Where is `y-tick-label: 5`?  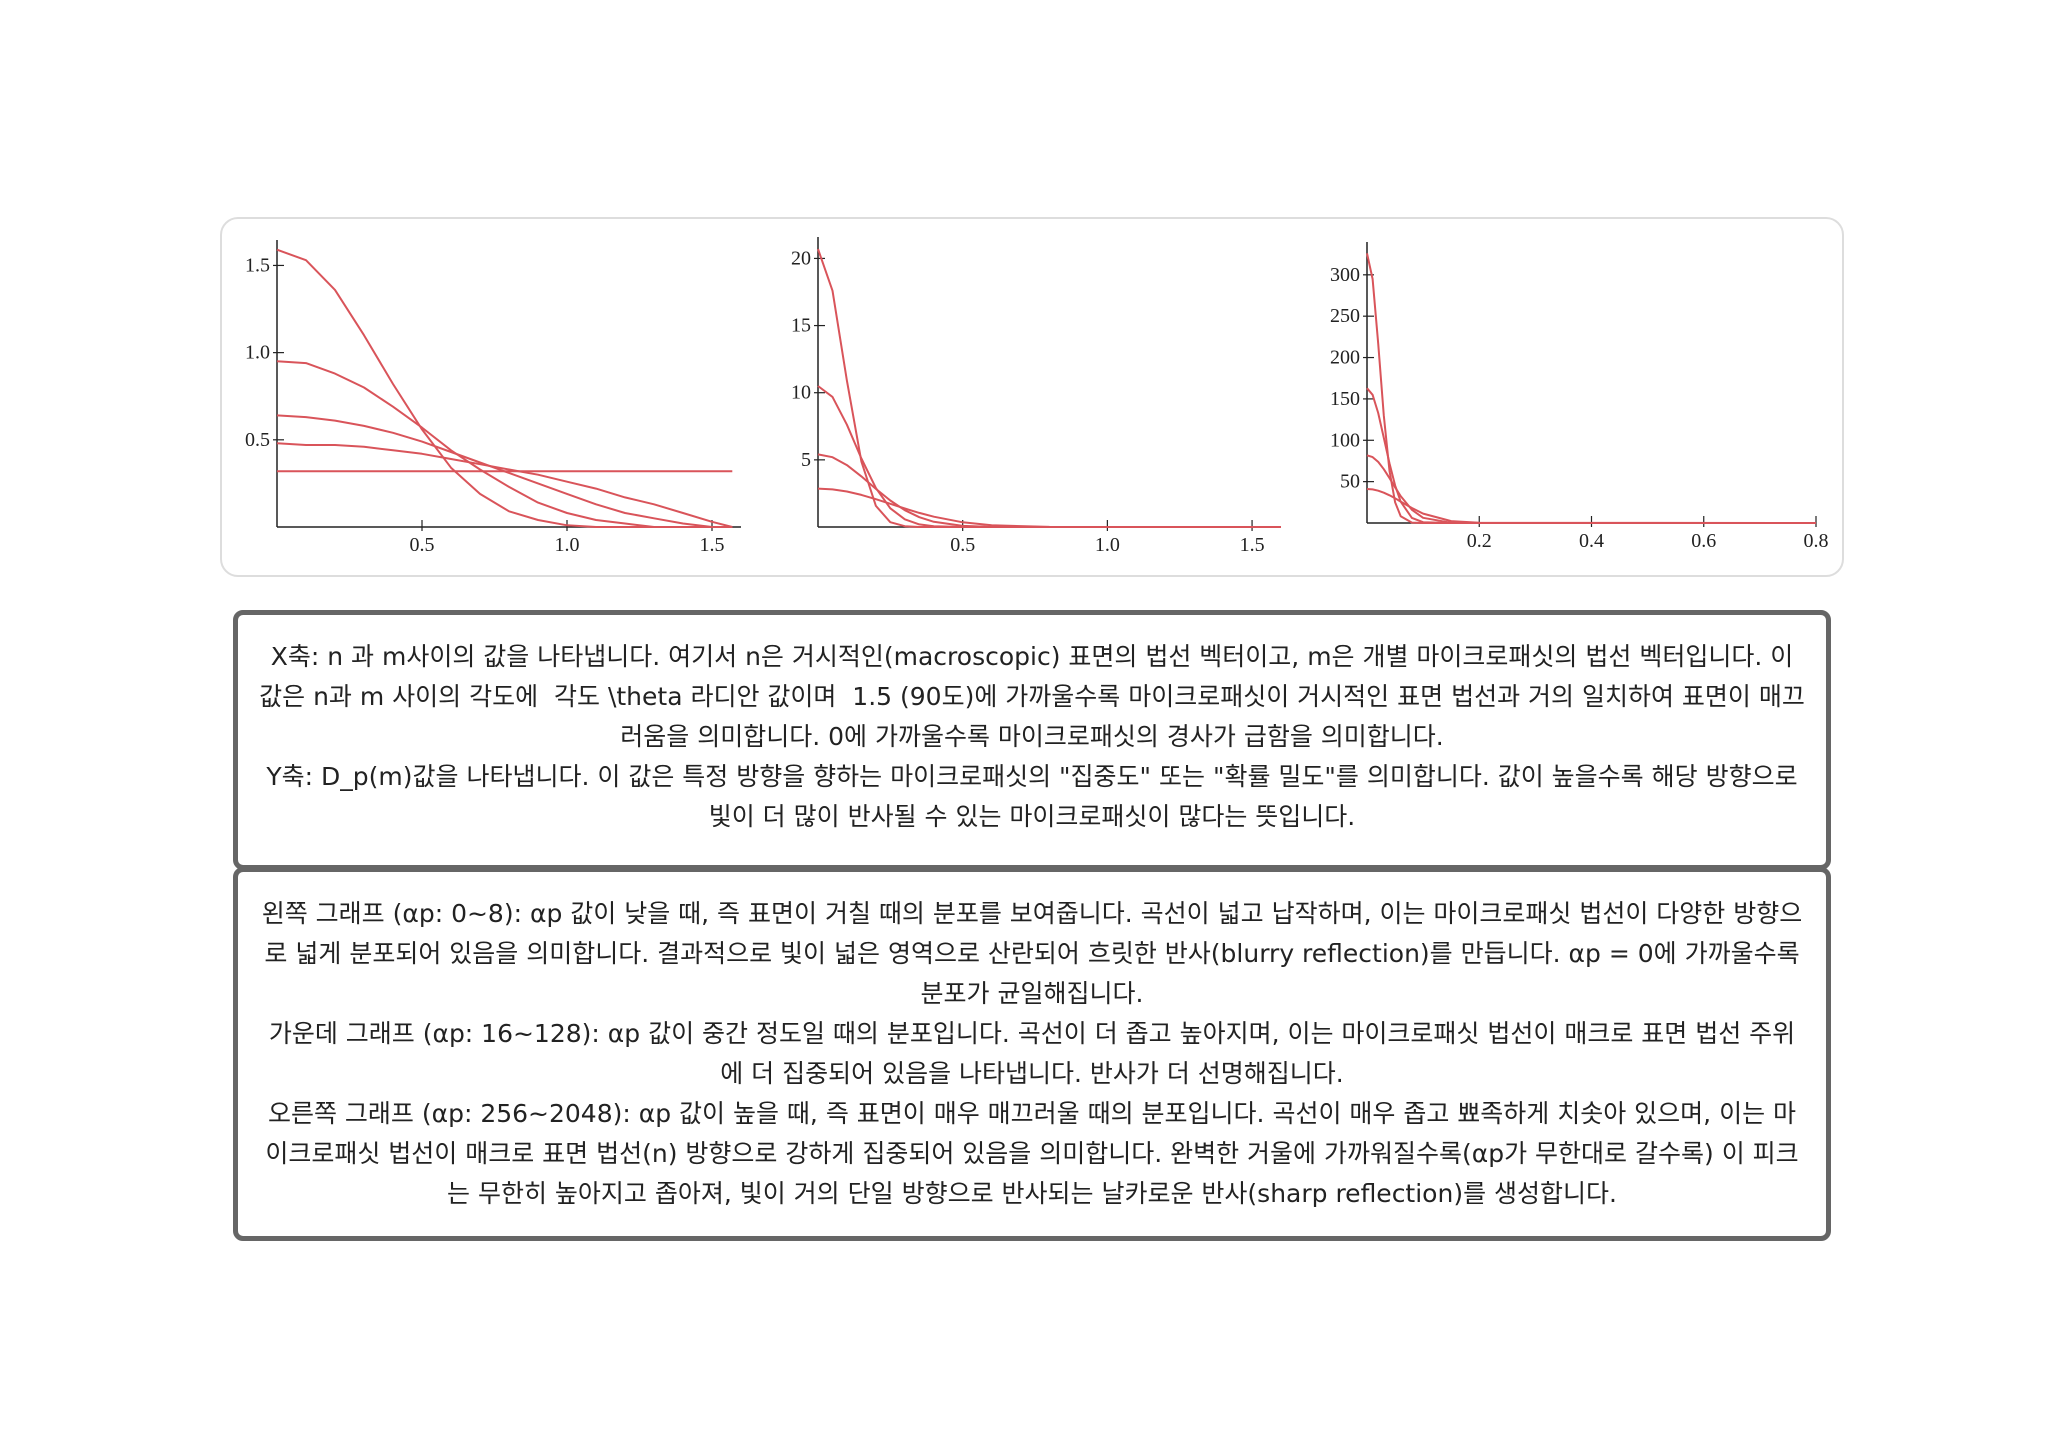 y-tick-label: 5 is located at coordinates (806, 460).